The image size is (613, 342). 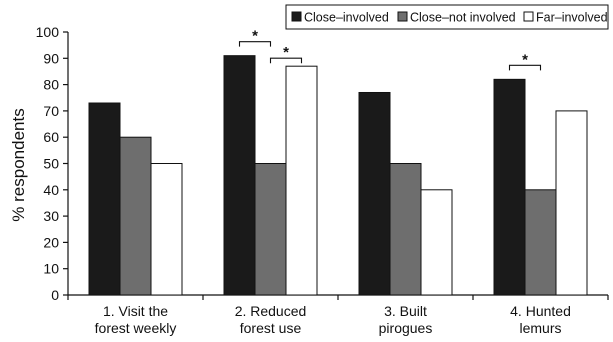 I want to click on y-axis-label: % respondents, so click(x=18, y=164).